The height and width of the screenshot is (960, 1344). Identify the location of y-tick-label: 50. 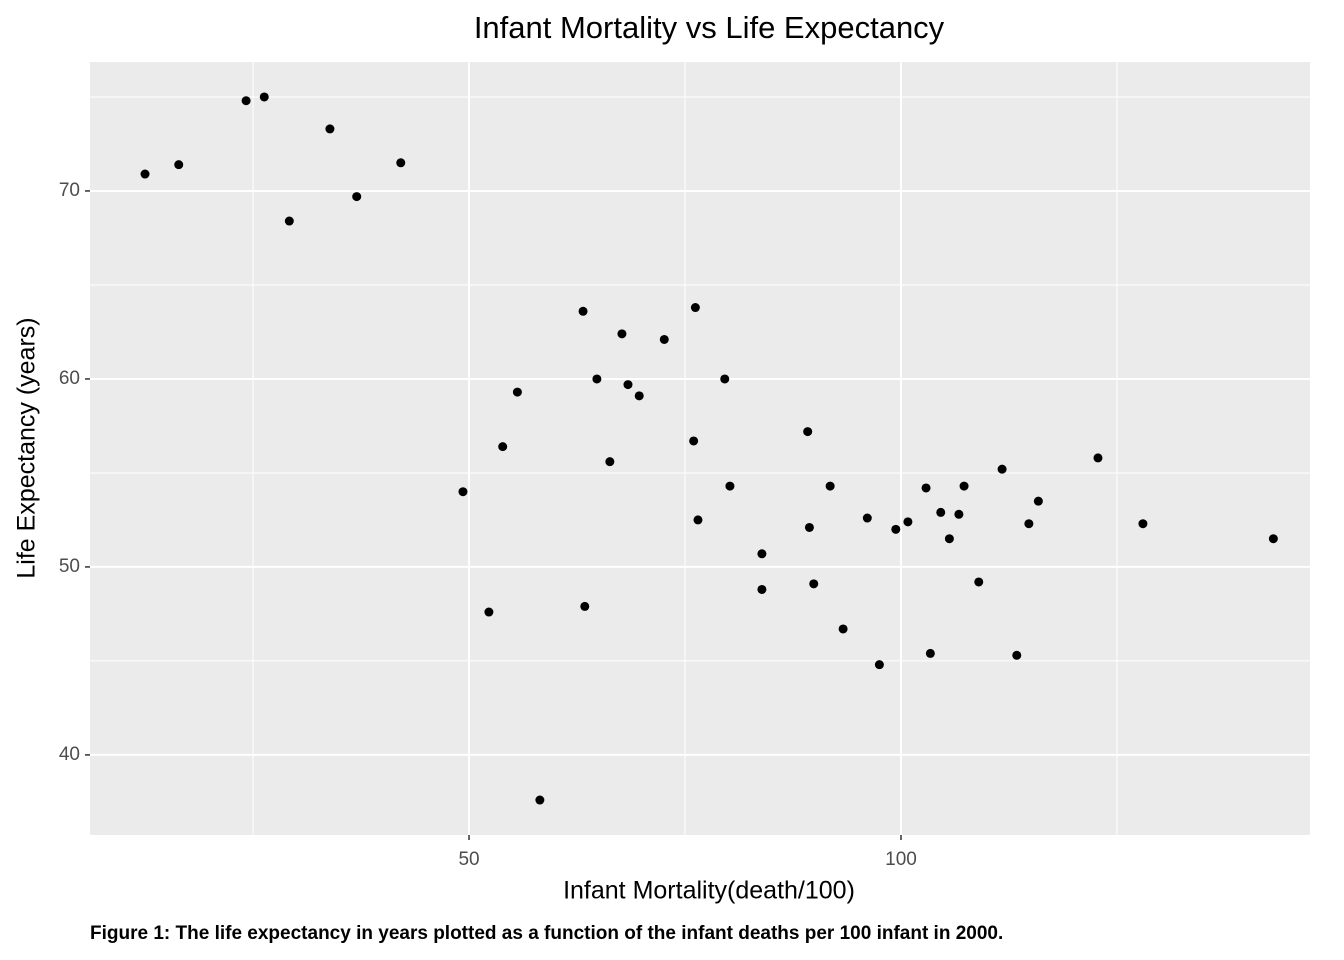
(69, 566).